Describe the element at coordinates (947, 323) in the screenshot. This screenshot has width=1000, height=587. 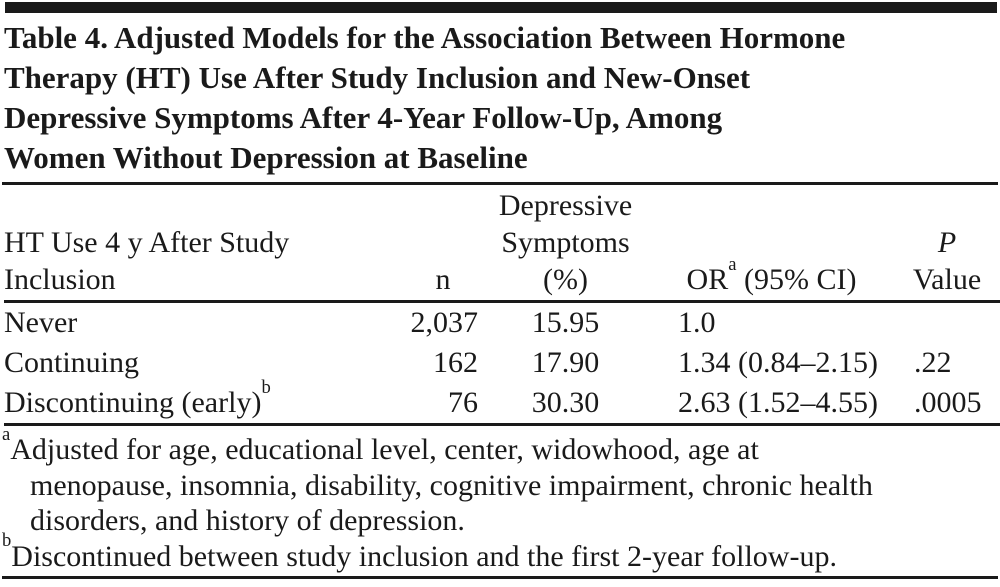
I see `cell-p-value` at that location.